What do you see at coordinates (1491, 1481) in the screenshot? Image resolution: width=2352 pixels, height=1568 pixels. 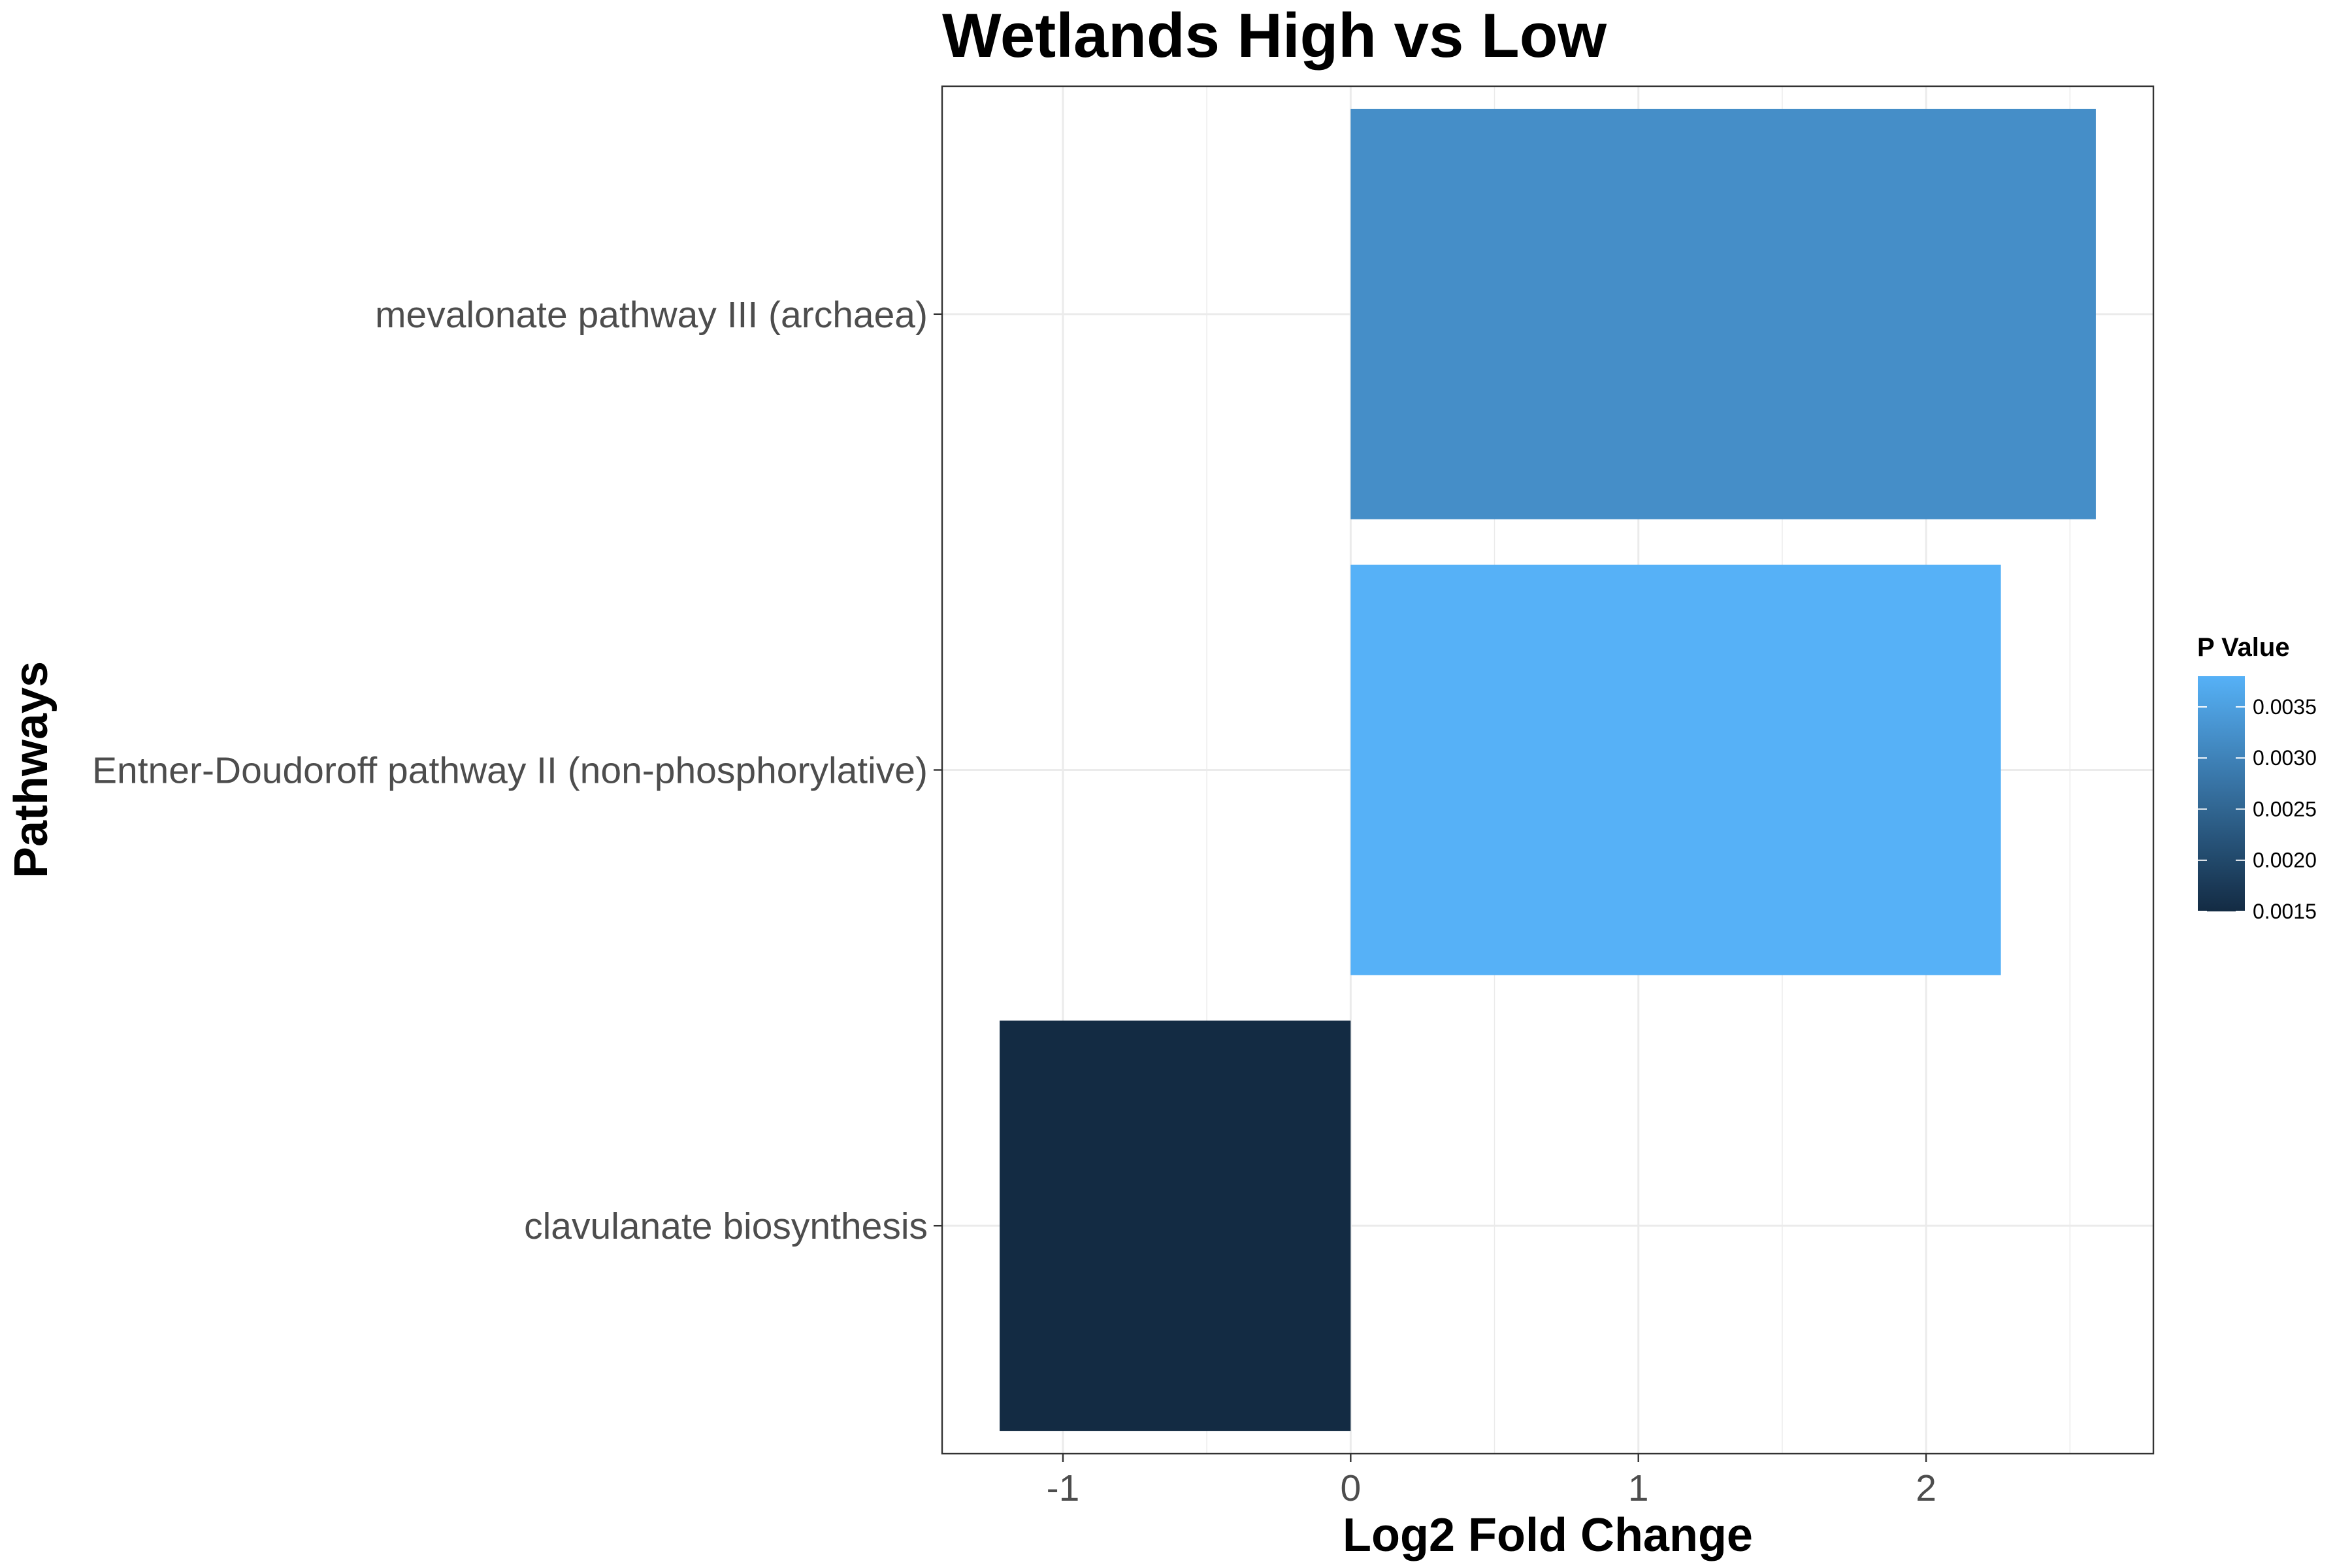 I see `x-axis: -1 0 1 2` at bounding box center [1491, 1481].